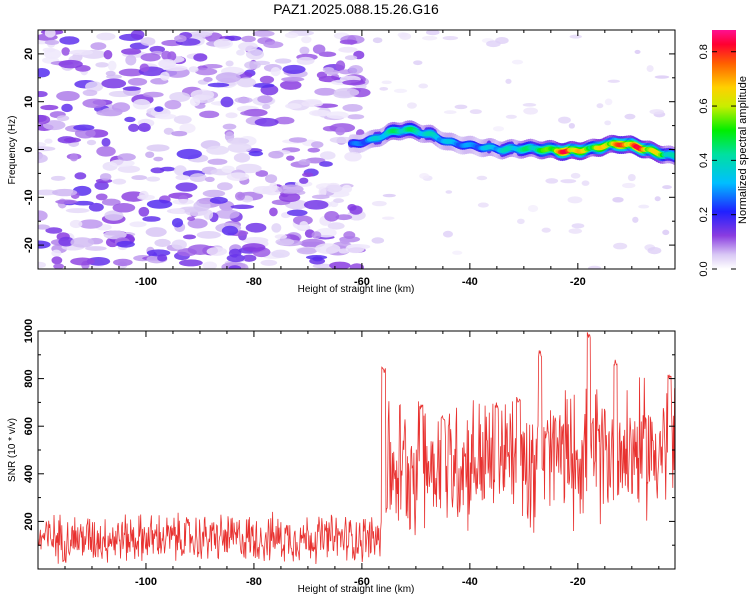 Image resolution: width=750 pixels, height=600 pixels. Describe the element at coordinates (29, 54) in the screenshot. I see `spectrogram-y-tick-label: 20` at that location.